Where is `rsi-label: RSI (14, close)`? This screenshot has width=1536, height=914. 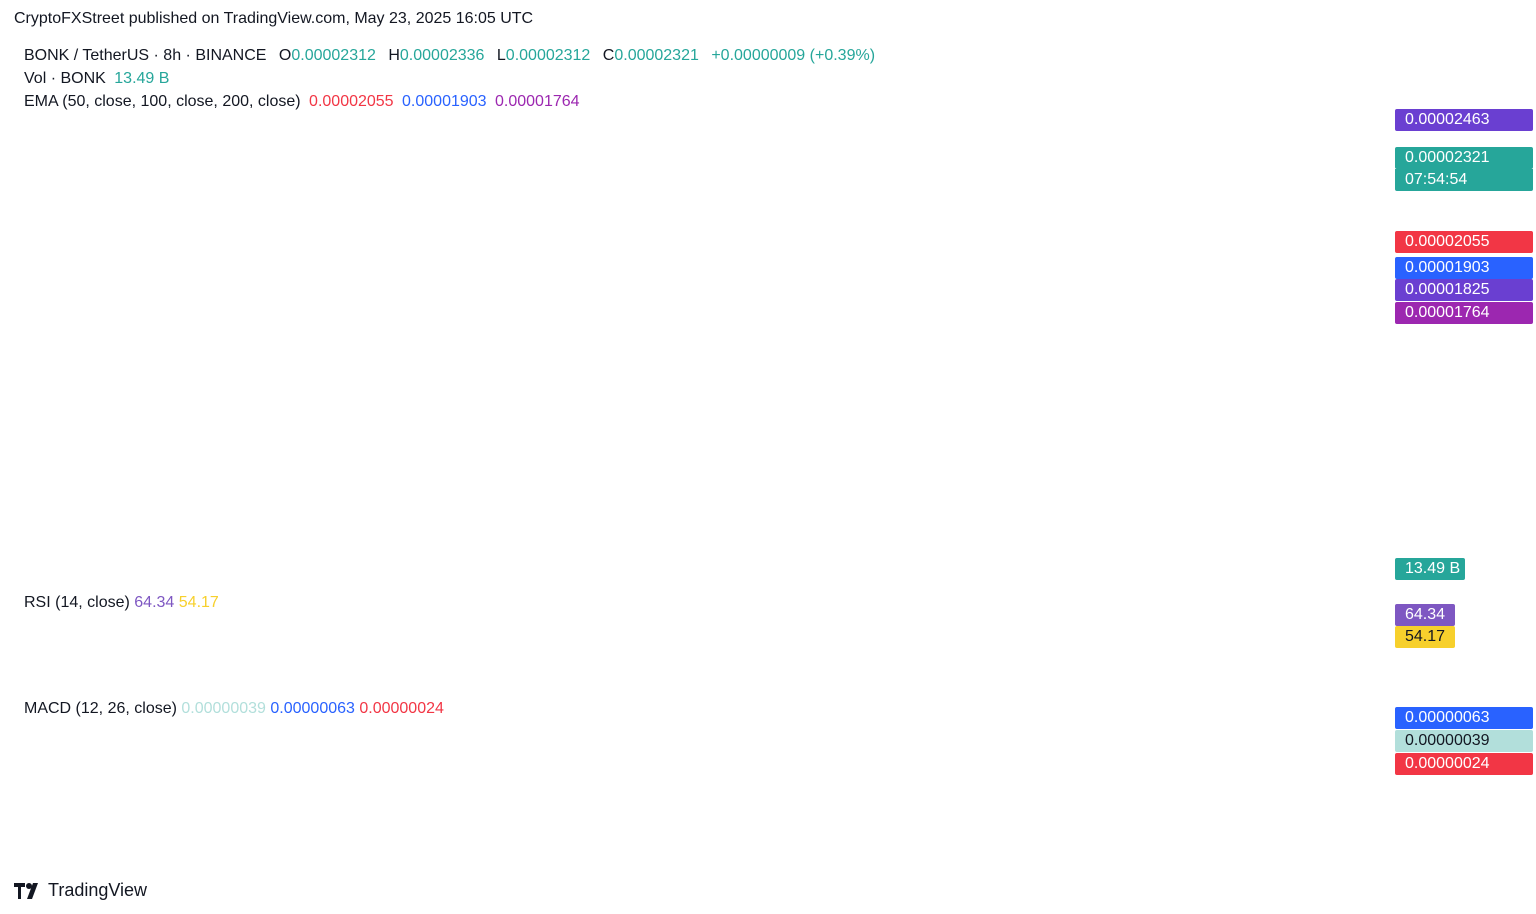 rsi-label: RSI (14, close) is located at coordinates (77, 602).